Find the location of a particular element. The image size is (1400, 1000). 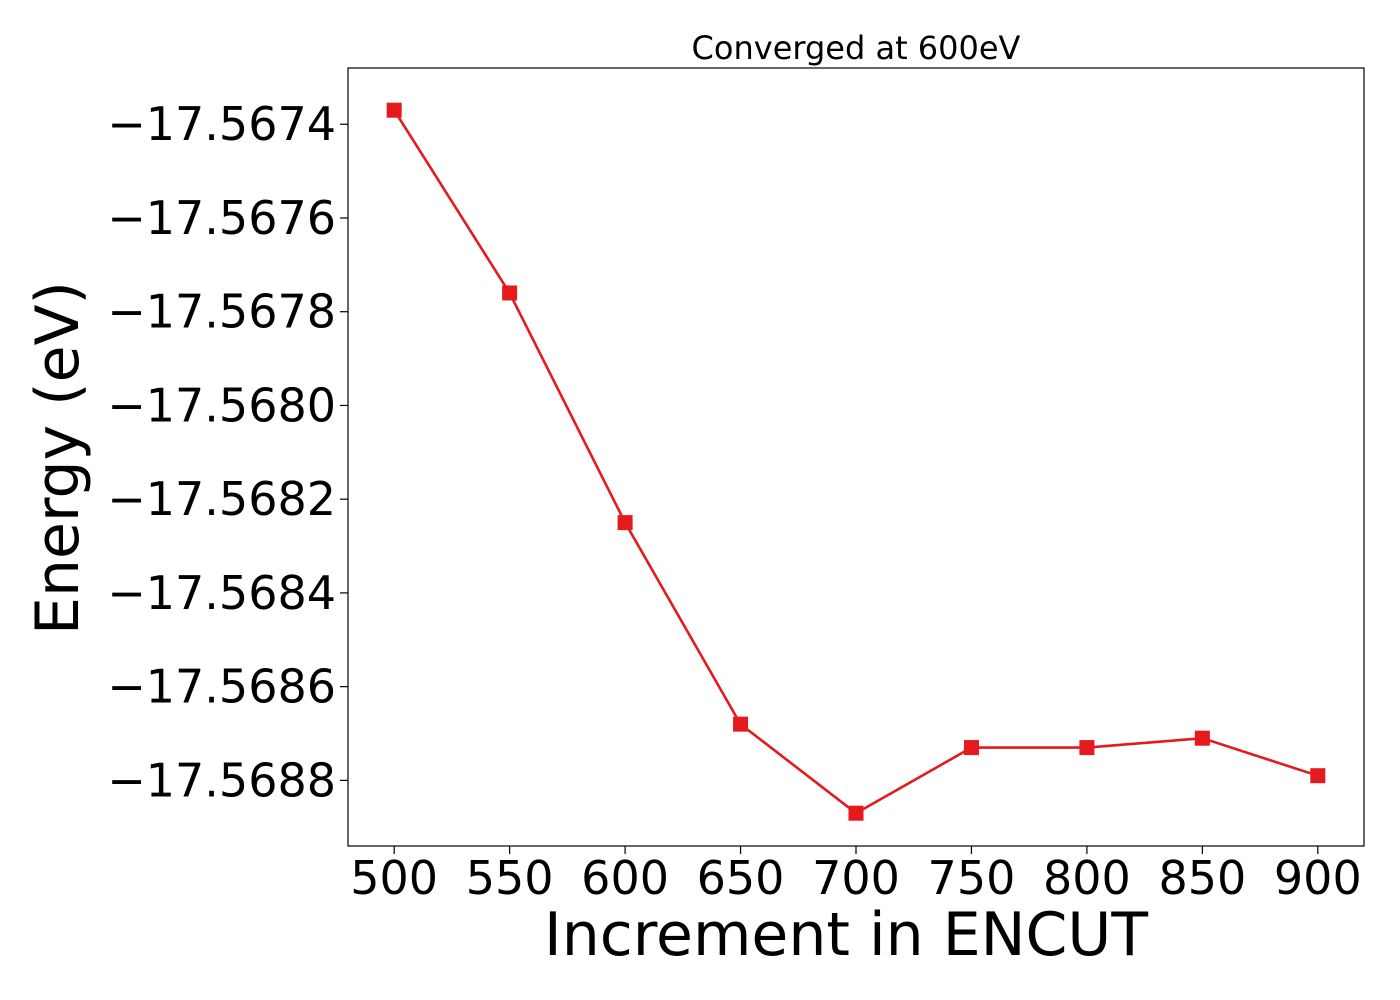

x-tick-label: 900 is located at coordinates (1318, 878).